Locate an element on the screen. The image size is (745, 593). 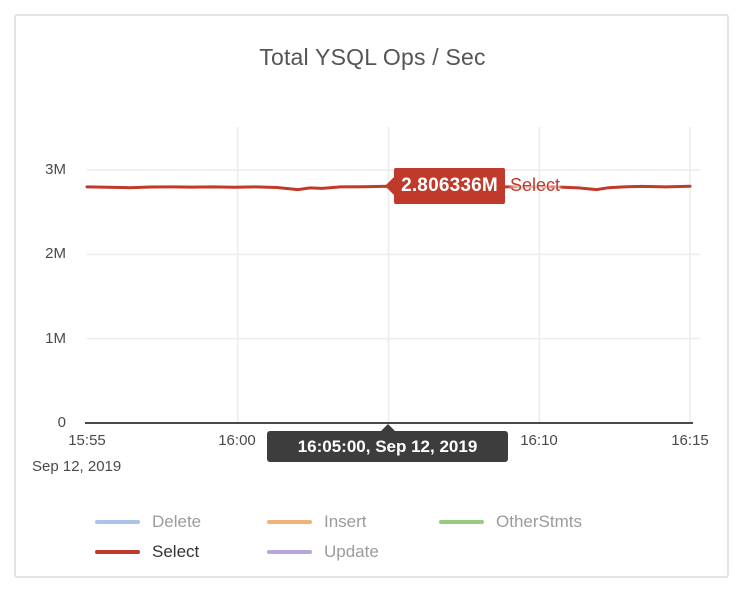
point-tooltip-value: 2.806336M is located at coordinates (449, 185).